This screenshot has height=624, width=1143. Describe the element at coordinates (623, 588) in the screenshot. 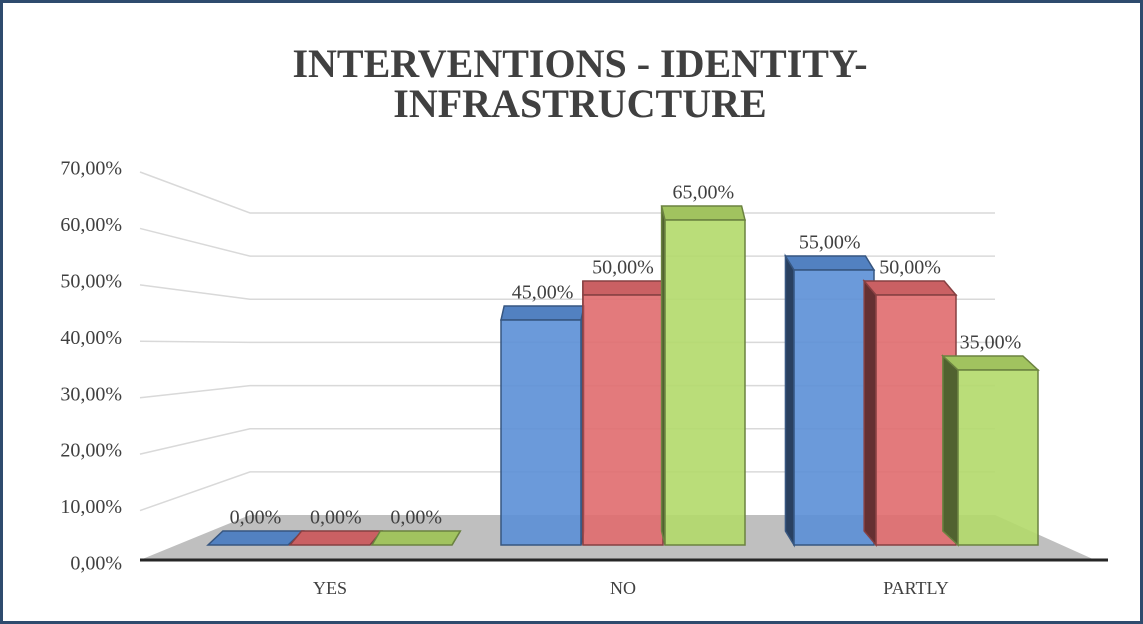

I see `x-tick-label: NO` at that location.